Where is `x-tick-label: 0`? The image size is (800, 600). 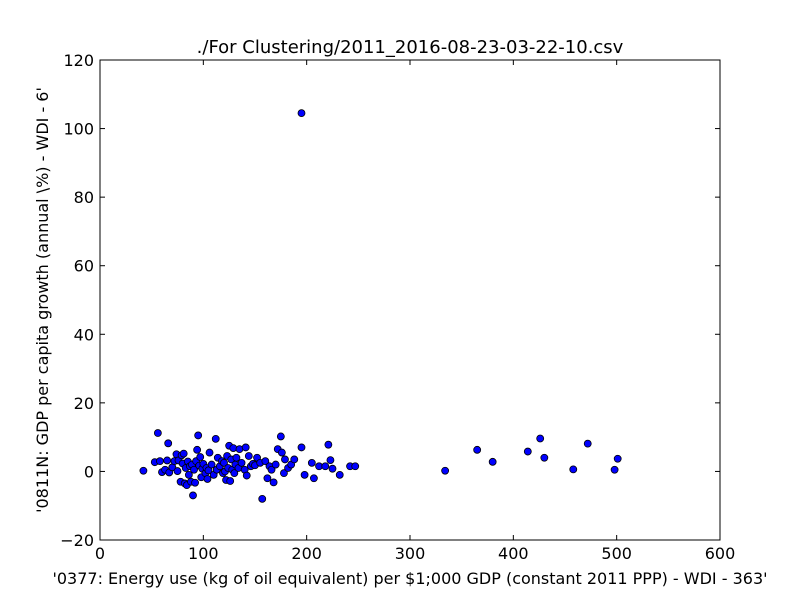
x-tick-label: 0 is located at coordinates (100, 553).